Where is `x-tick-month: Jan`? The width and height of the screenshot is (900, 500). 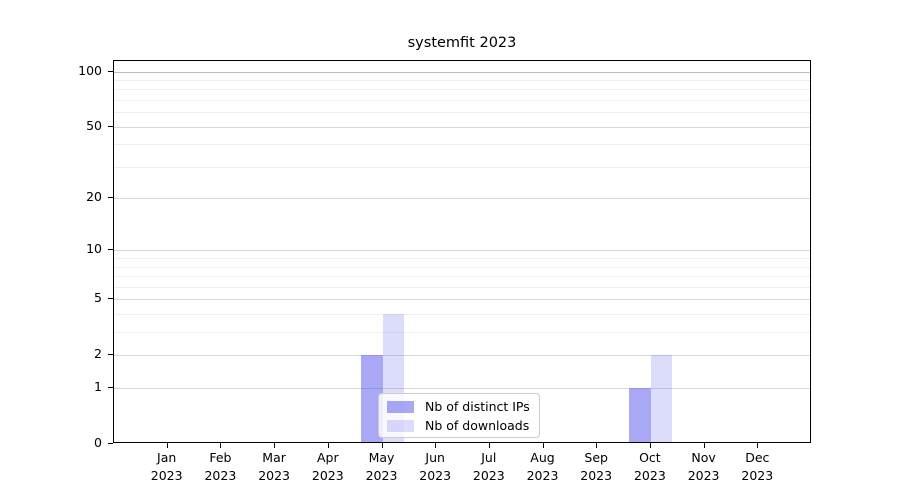
x-tick-month: Jan is located at coordinates (167, 457).